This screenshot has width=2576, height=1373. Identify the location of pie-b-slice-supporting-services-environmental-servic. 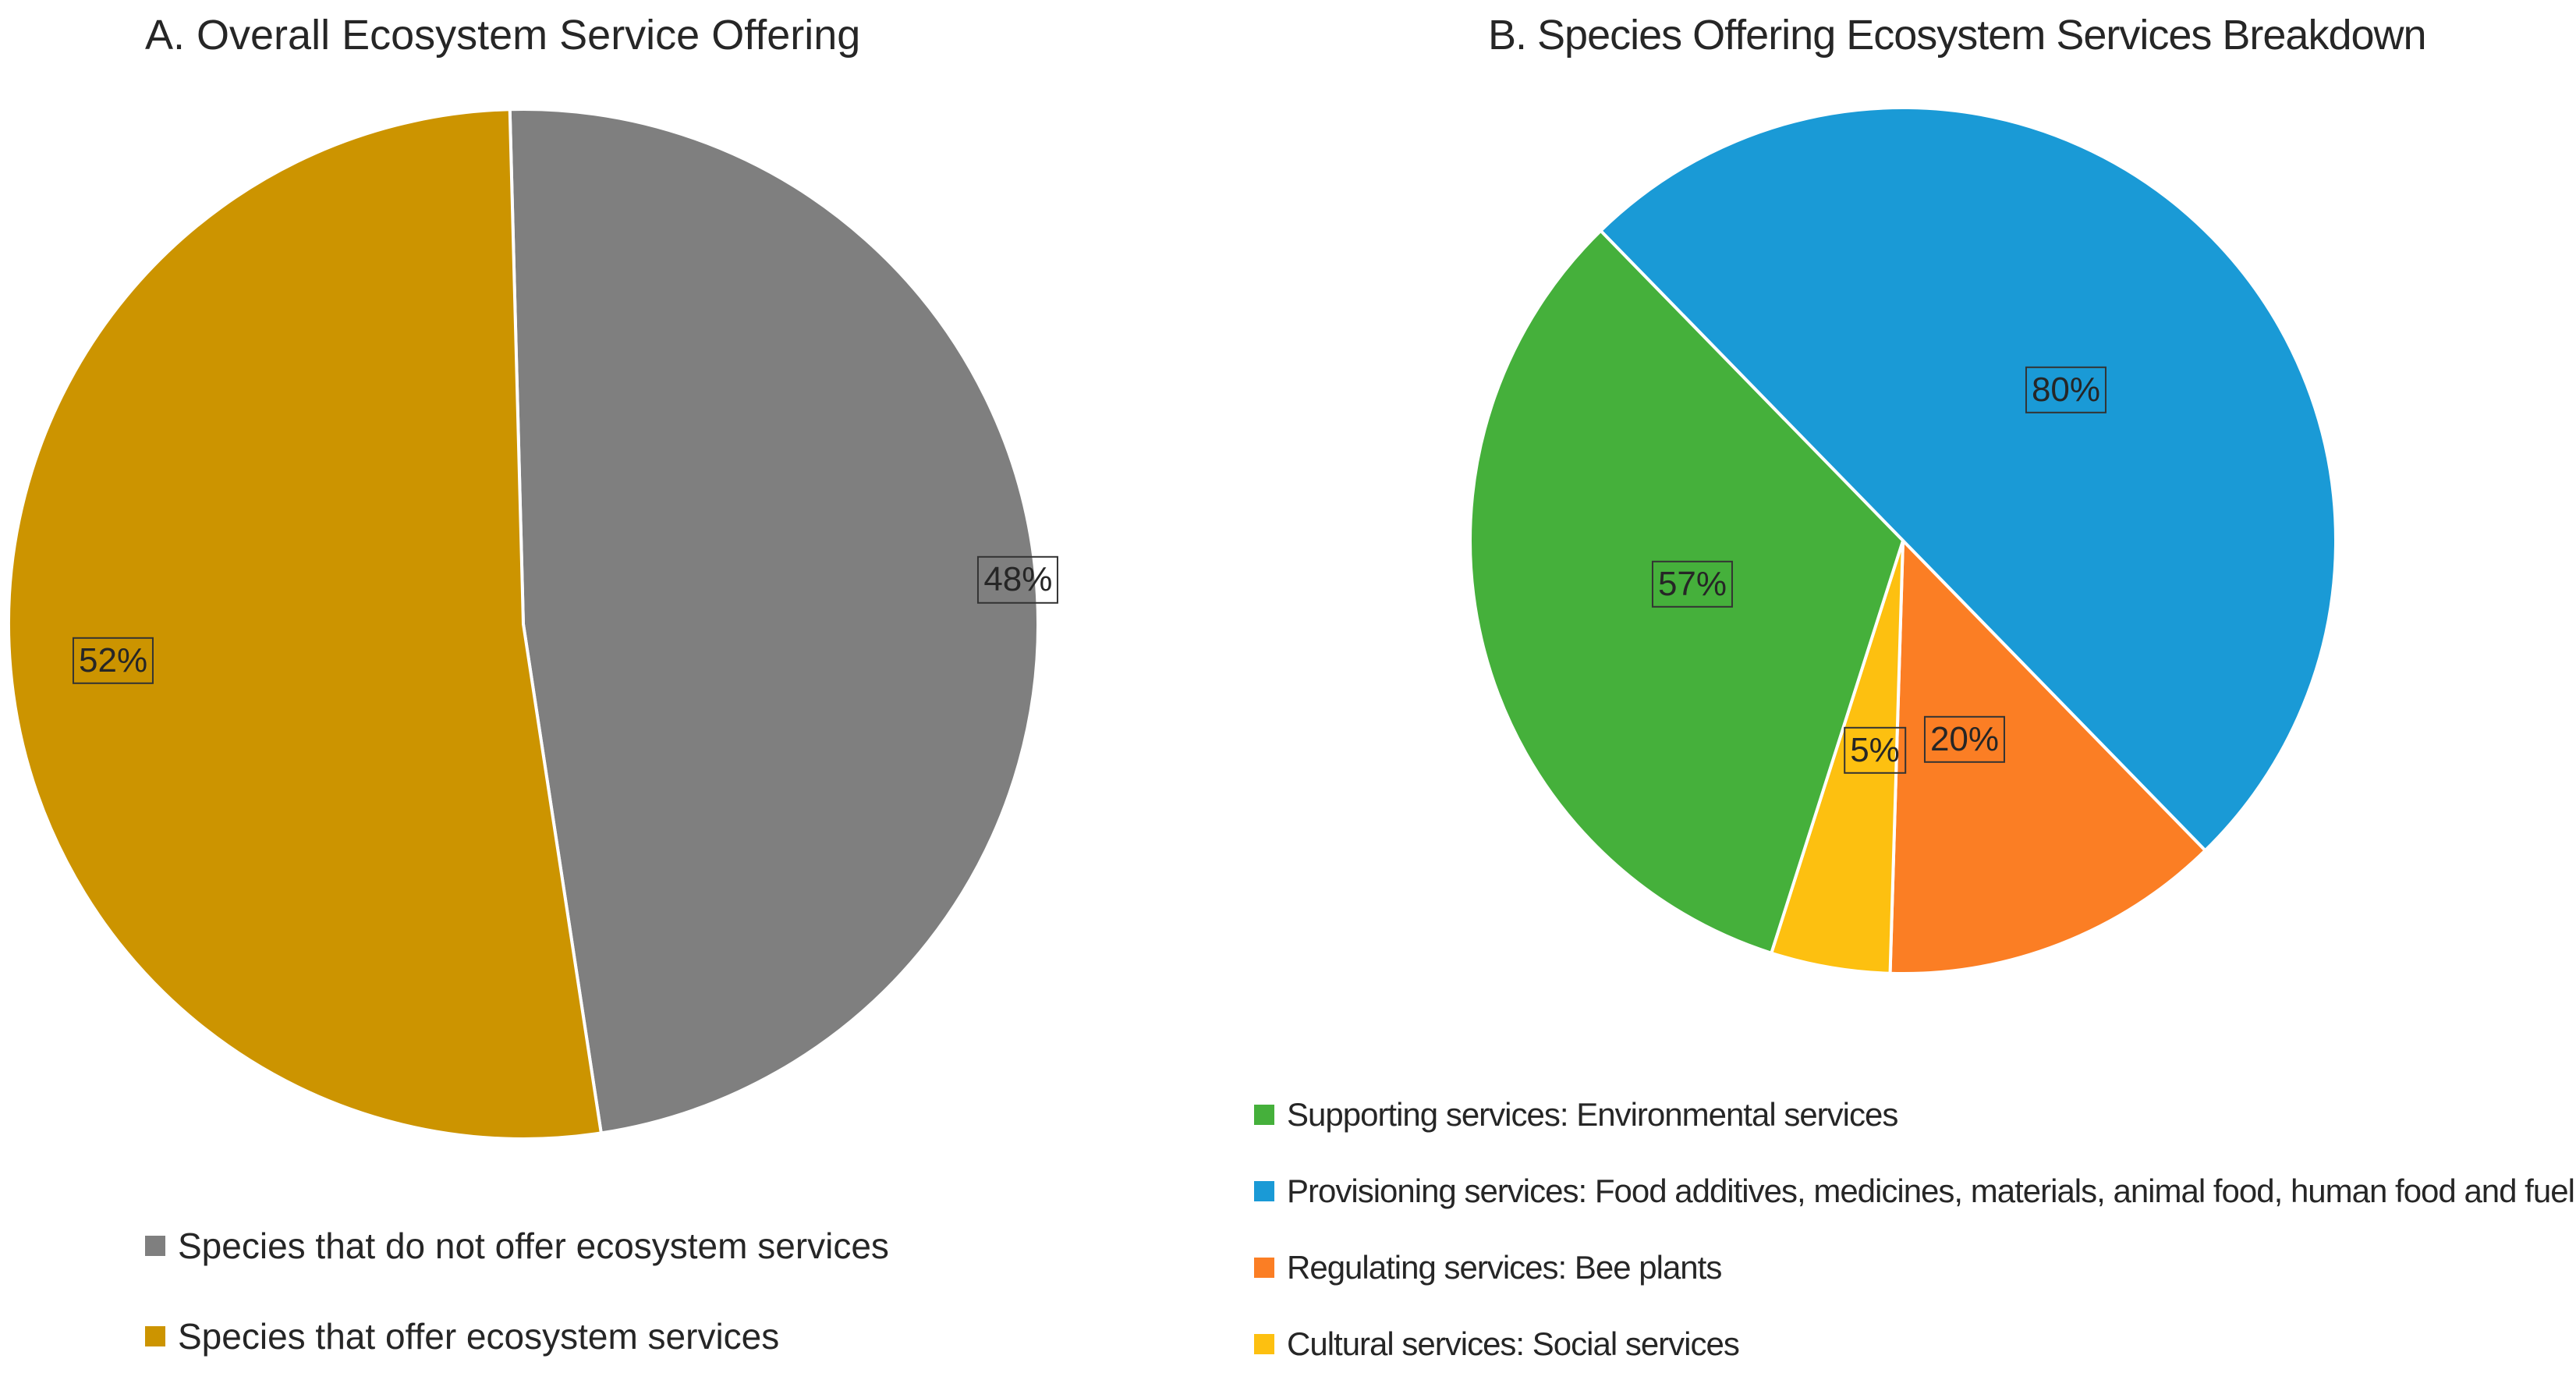
(1687, 592).